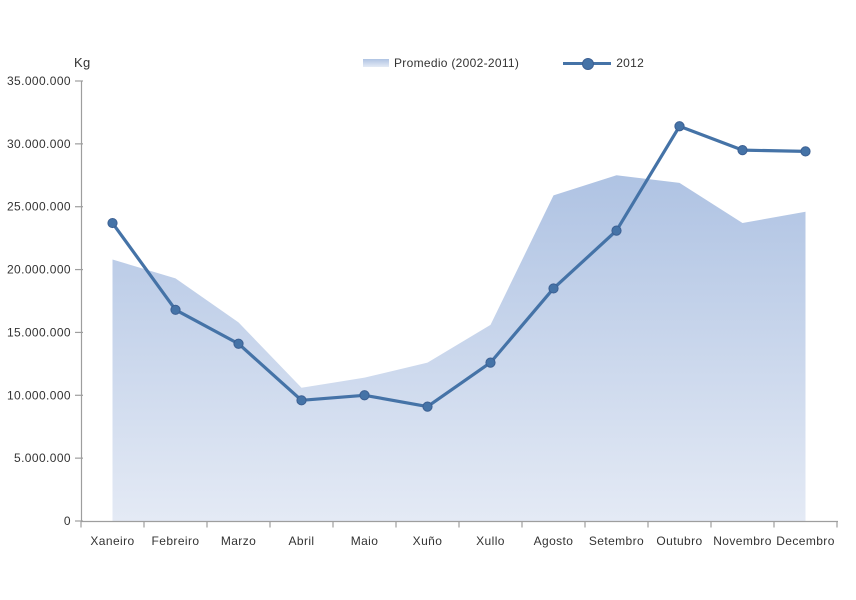  What do you see at coordinates (39, 81) in the screenshot?
I see `y-axis-tick-label: 35.000.000` at bounding box center [39, 81].